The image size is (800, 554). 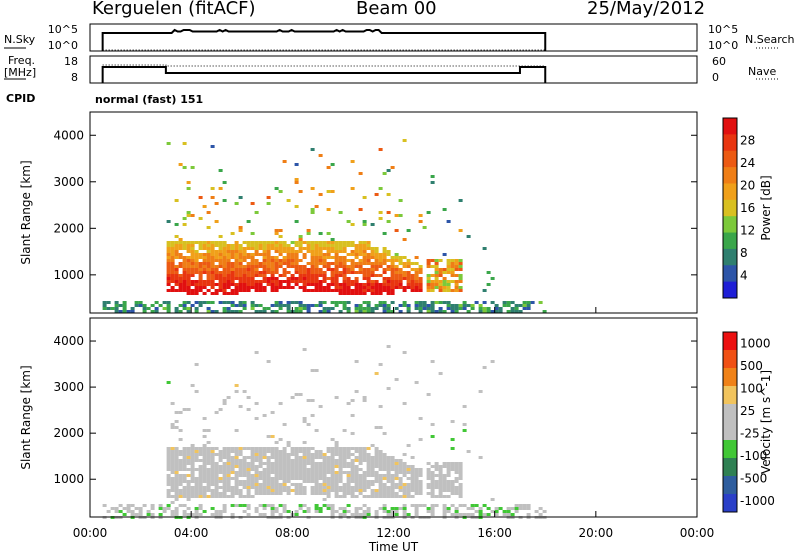 What do you see at coordinates (753, 478) in the screenshot?
I see `velocity-colorbar-tick-label: -500` at bounding box center [753, 478].